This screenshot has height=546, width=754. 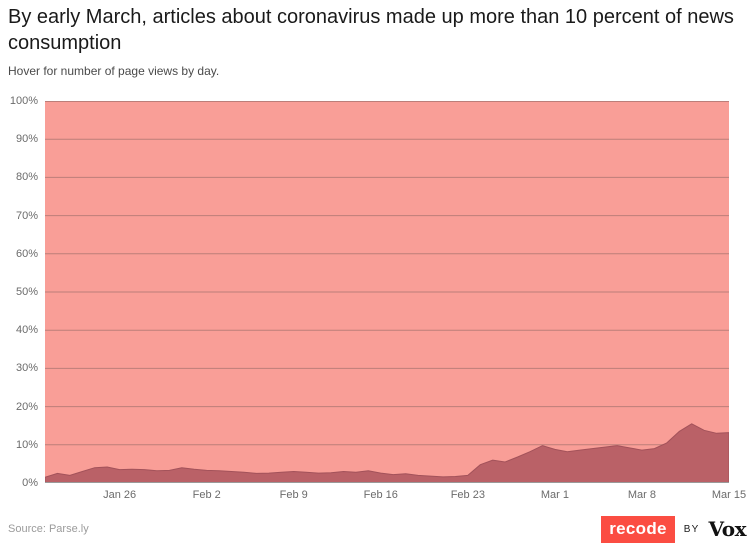 What do you see at coordinates (293, 495) in the screenshot?
I see `x-tick-label: Feb 9` at bounding box center [293, 495].